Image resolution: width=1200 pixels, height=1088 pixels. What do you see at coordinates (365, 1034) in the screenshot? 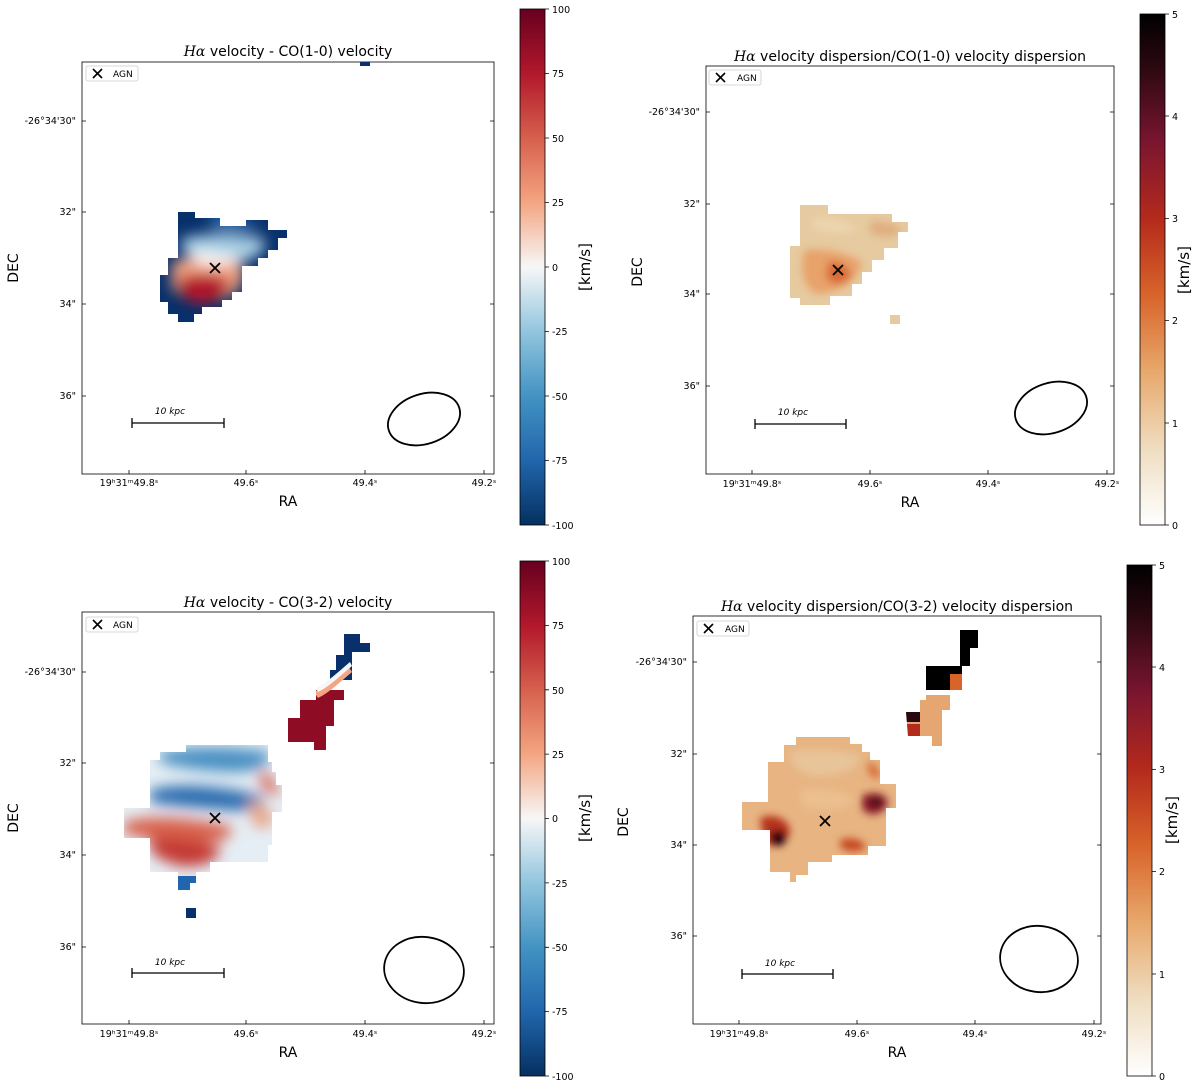
I see `panel-c-xtick: 49.4ˢ` at bounding box center [365, 1034].